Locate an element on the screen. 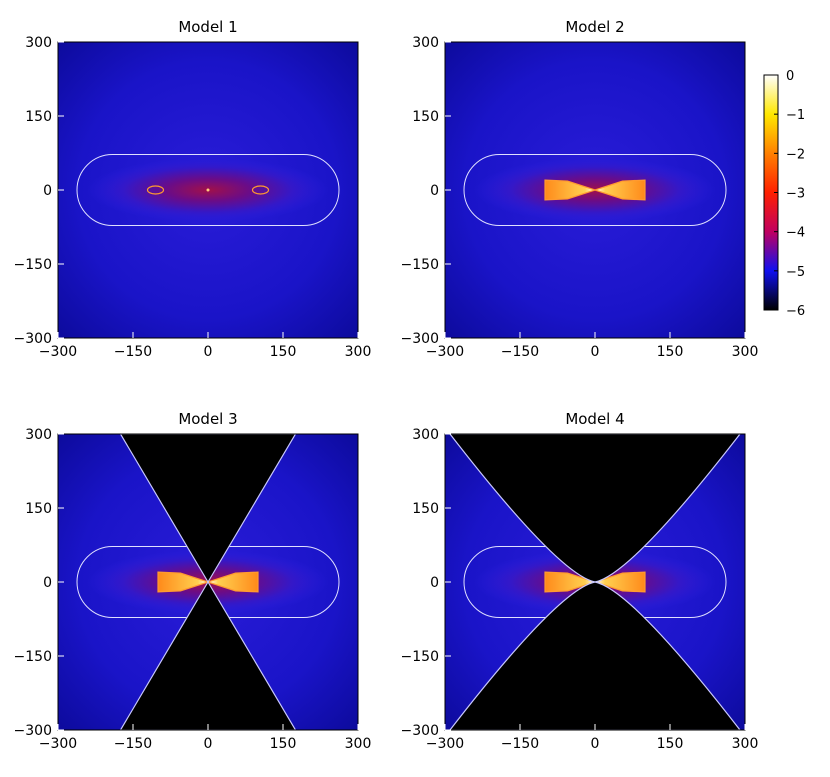  model-2-x-tick-label: −300 is located at coordinates (445, 352).